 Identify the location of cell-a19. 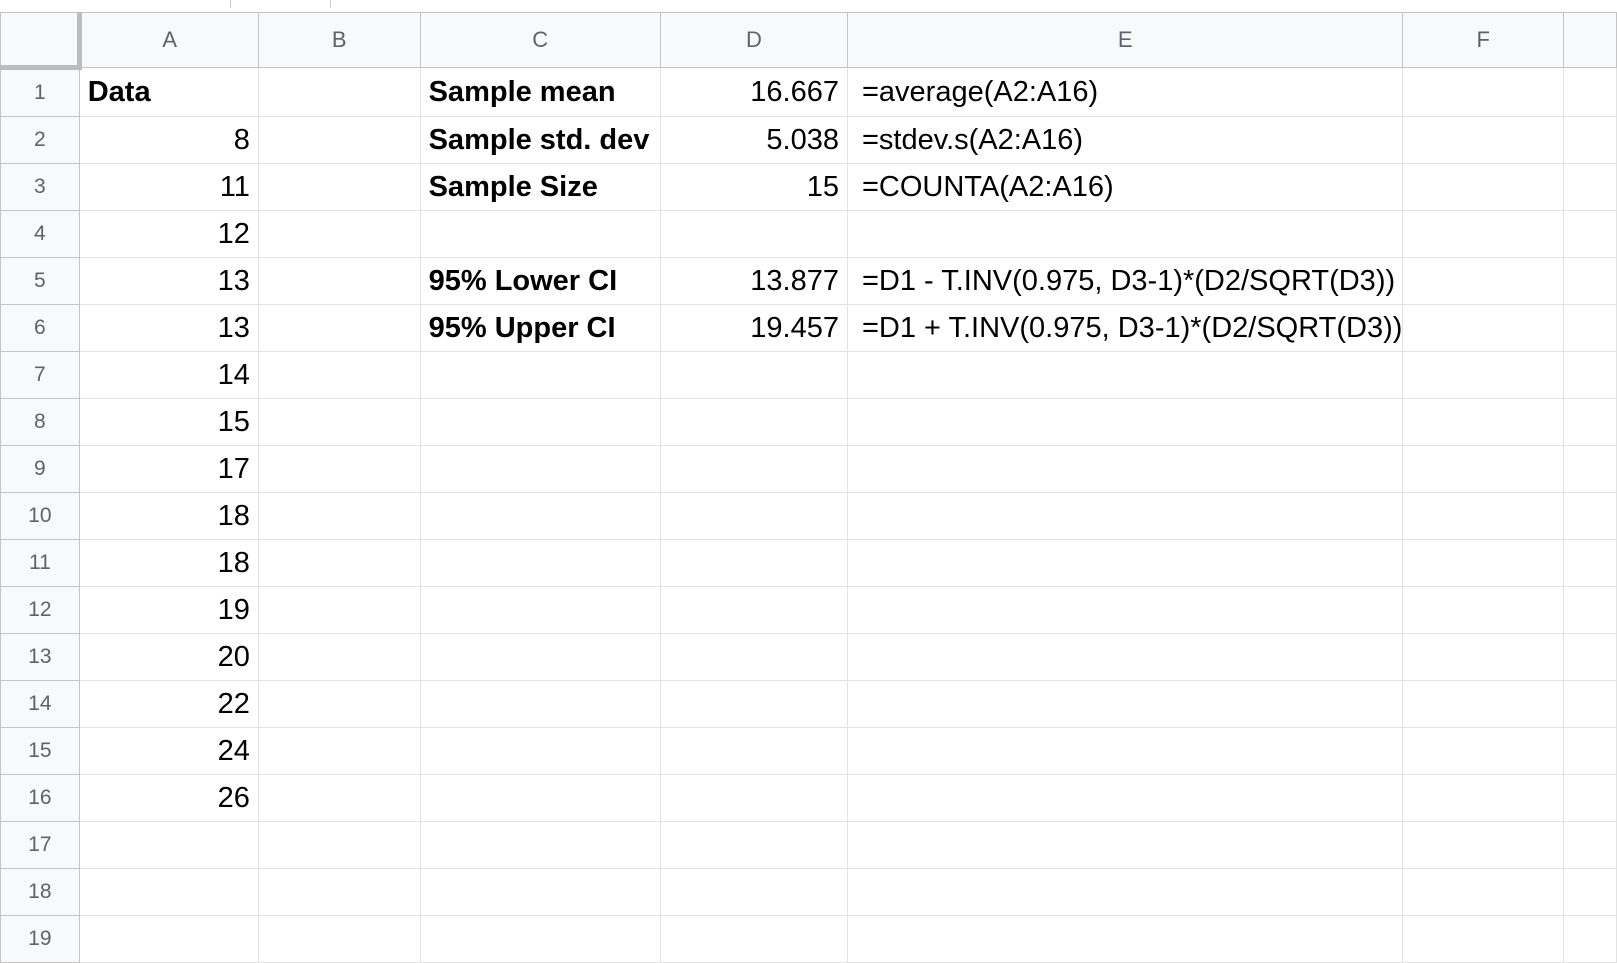
(168, 939).